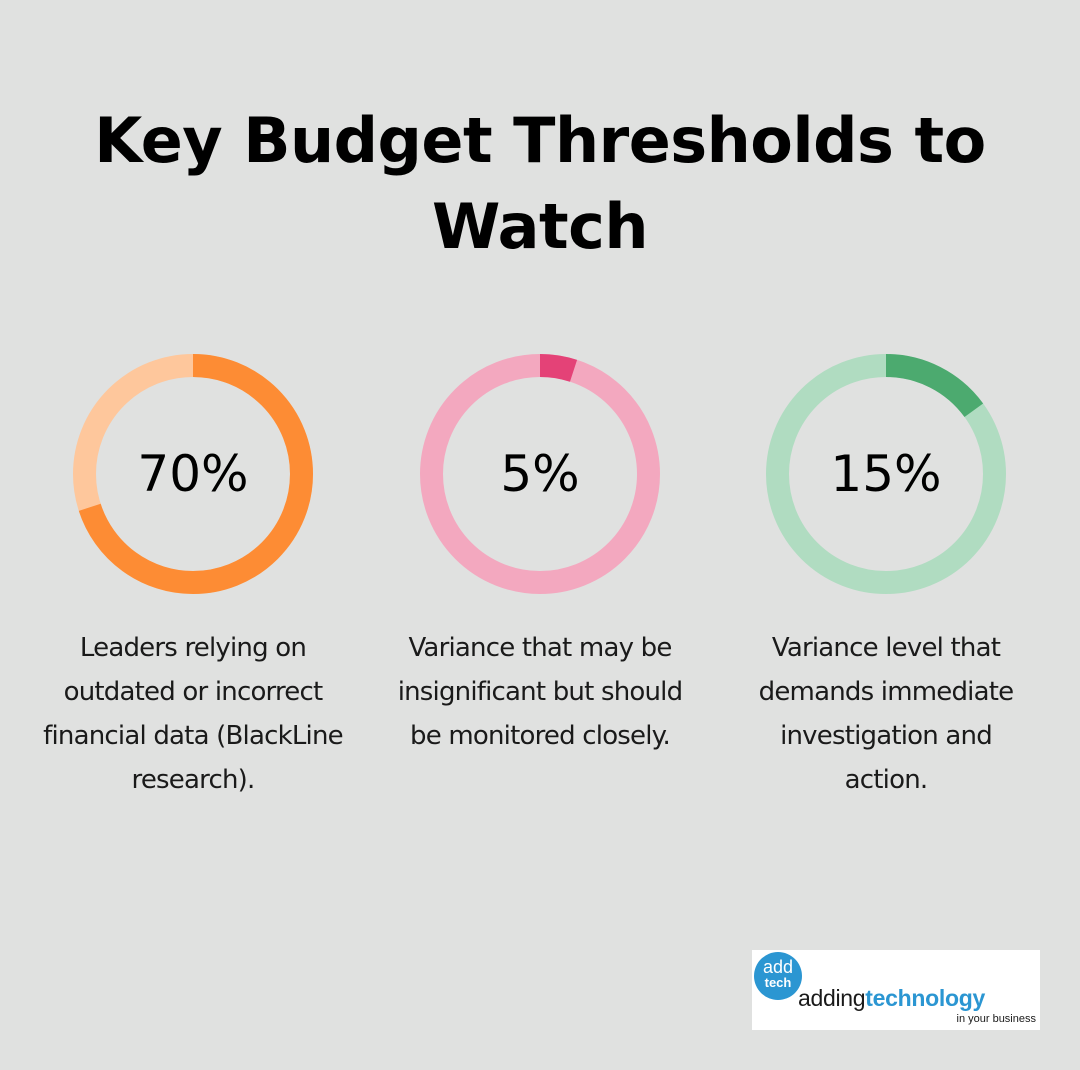 The width and height of the screenshot is (1080, 1070). I want to click on logo-name-part1: adding, so click(832, 998).